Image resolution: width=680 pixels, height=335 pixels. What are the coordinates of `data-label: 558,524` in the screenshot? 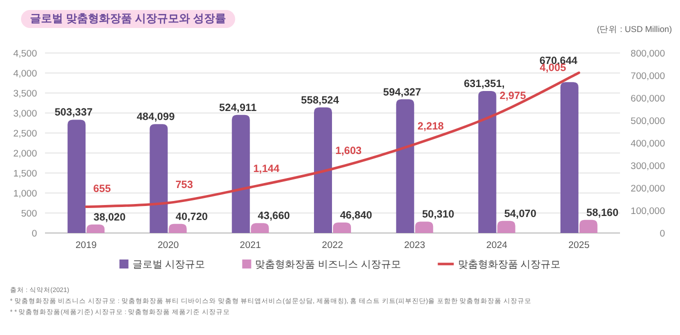 It's located at (320, 100).